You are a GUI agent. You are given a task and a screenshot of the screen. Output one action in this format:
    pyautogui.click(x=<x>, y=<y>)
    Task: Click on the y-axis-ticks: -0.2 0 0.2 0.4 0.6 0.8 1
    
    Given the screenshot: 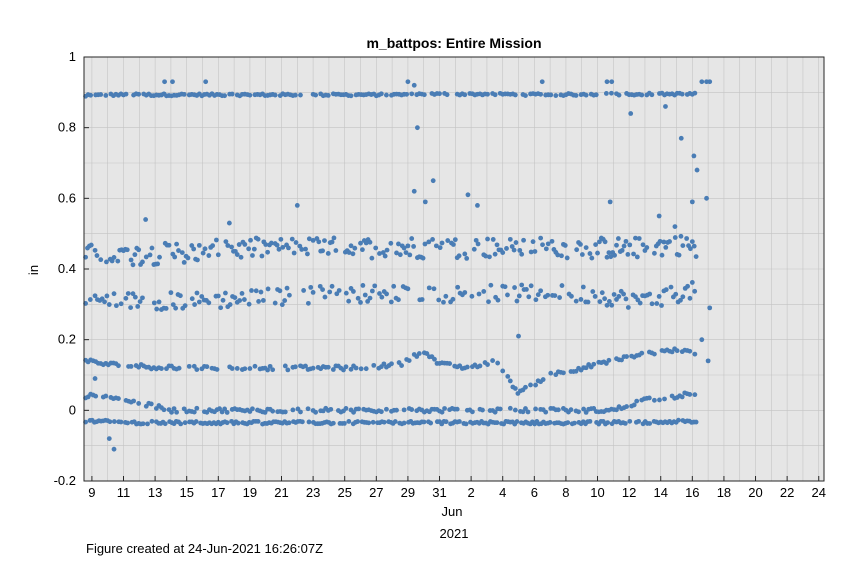 What is the action you would take?
    pyautogui.click(x=71, y=268)
    